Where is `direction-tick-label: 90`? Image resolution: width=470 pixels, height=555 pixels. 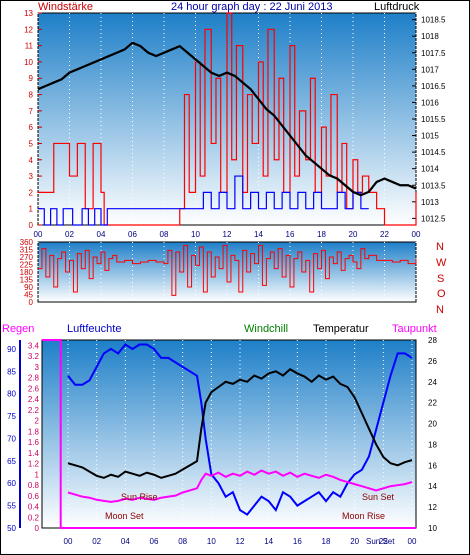 direction-tick-label: 90 is located at coordinates (28, 287).